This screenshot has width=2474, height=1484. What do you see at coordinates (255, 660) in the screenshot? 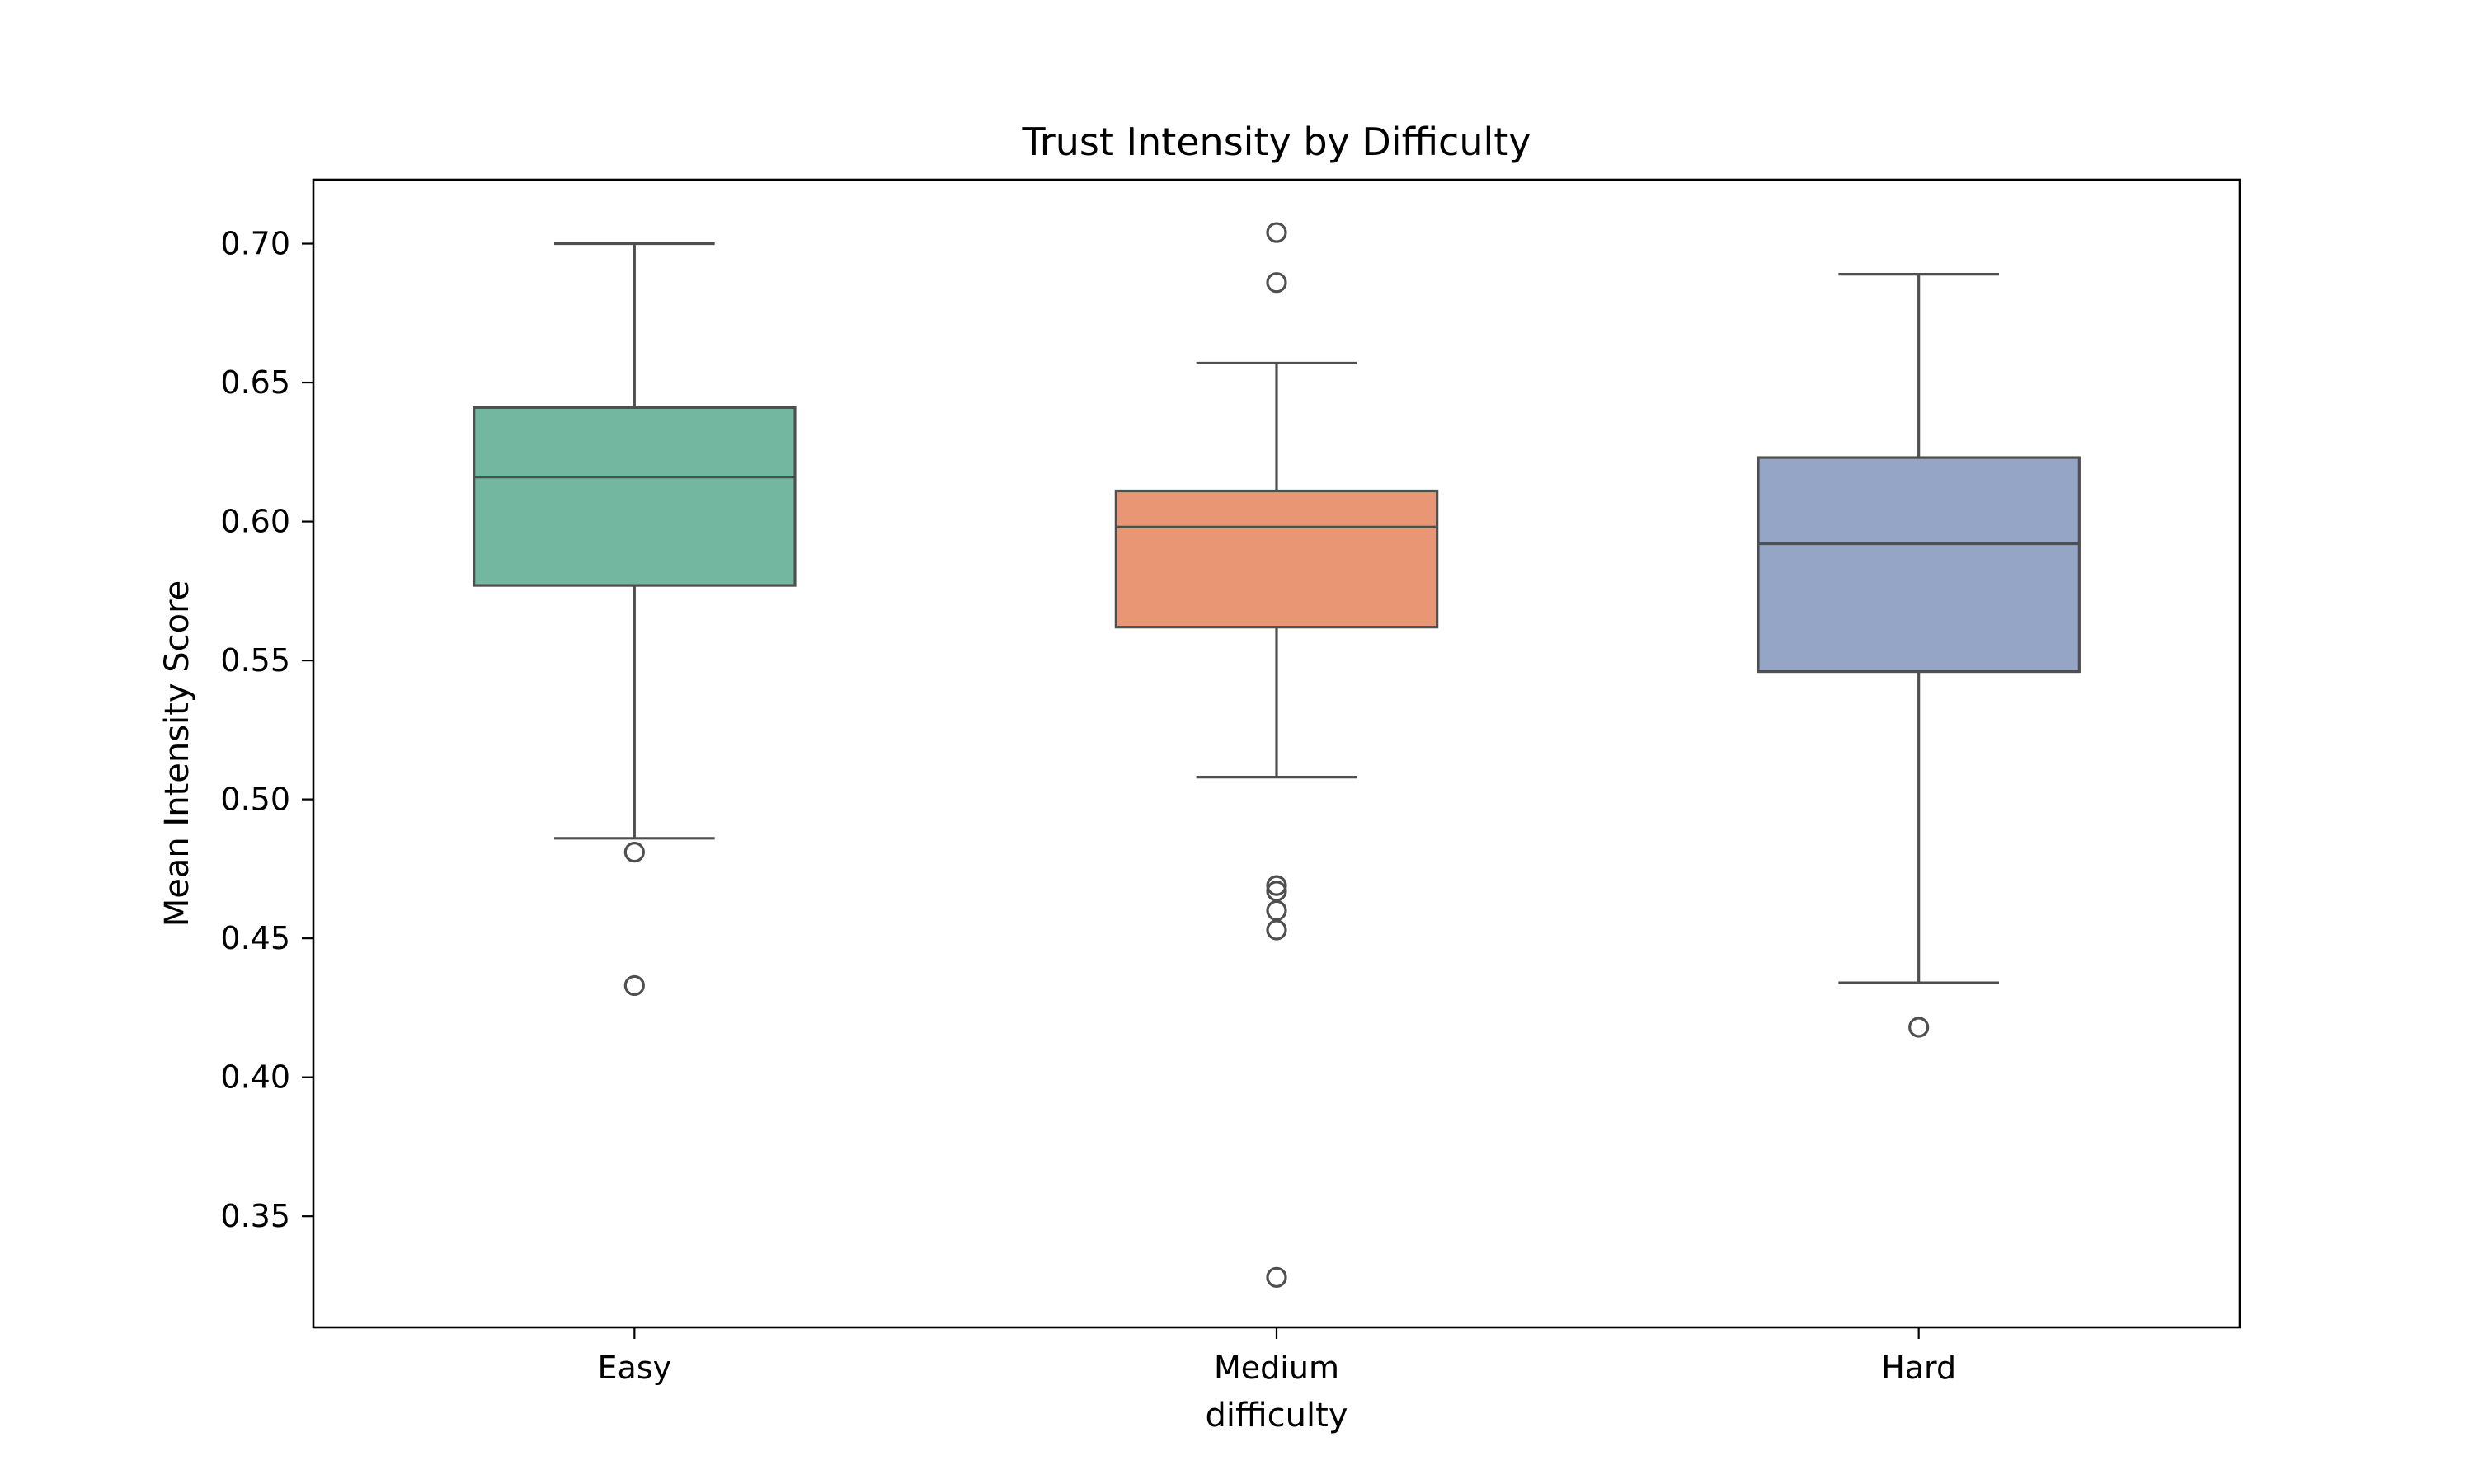
I see `y-tick-label: 0.55` at bounding box center [255, 660].